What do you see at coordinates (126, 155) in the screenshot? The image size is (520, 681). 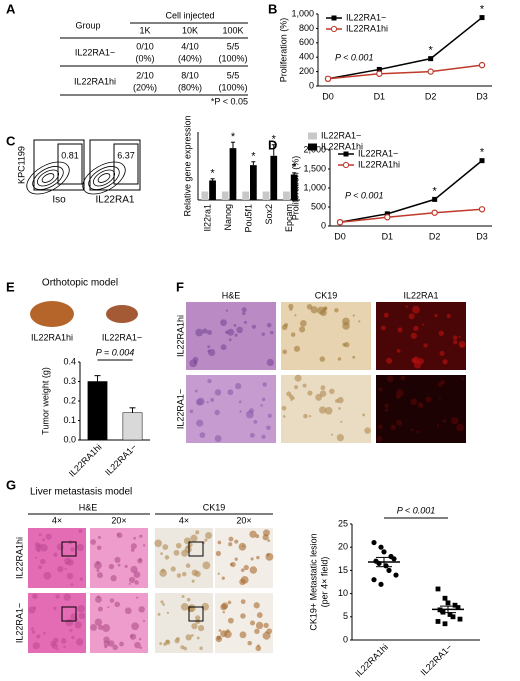 I see `gate-value: 6.37` at bounding box center [126, 155].